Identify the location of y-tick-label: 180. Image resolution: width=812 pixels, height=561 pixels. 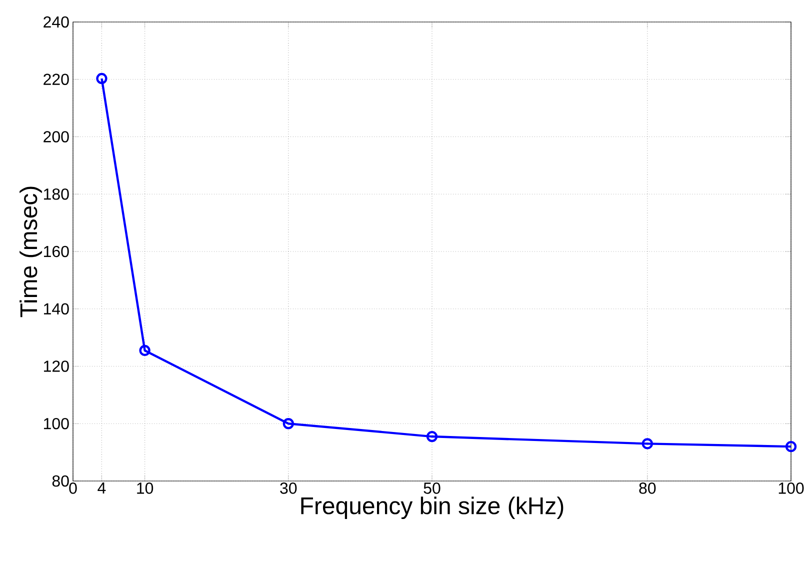
(56, 194).